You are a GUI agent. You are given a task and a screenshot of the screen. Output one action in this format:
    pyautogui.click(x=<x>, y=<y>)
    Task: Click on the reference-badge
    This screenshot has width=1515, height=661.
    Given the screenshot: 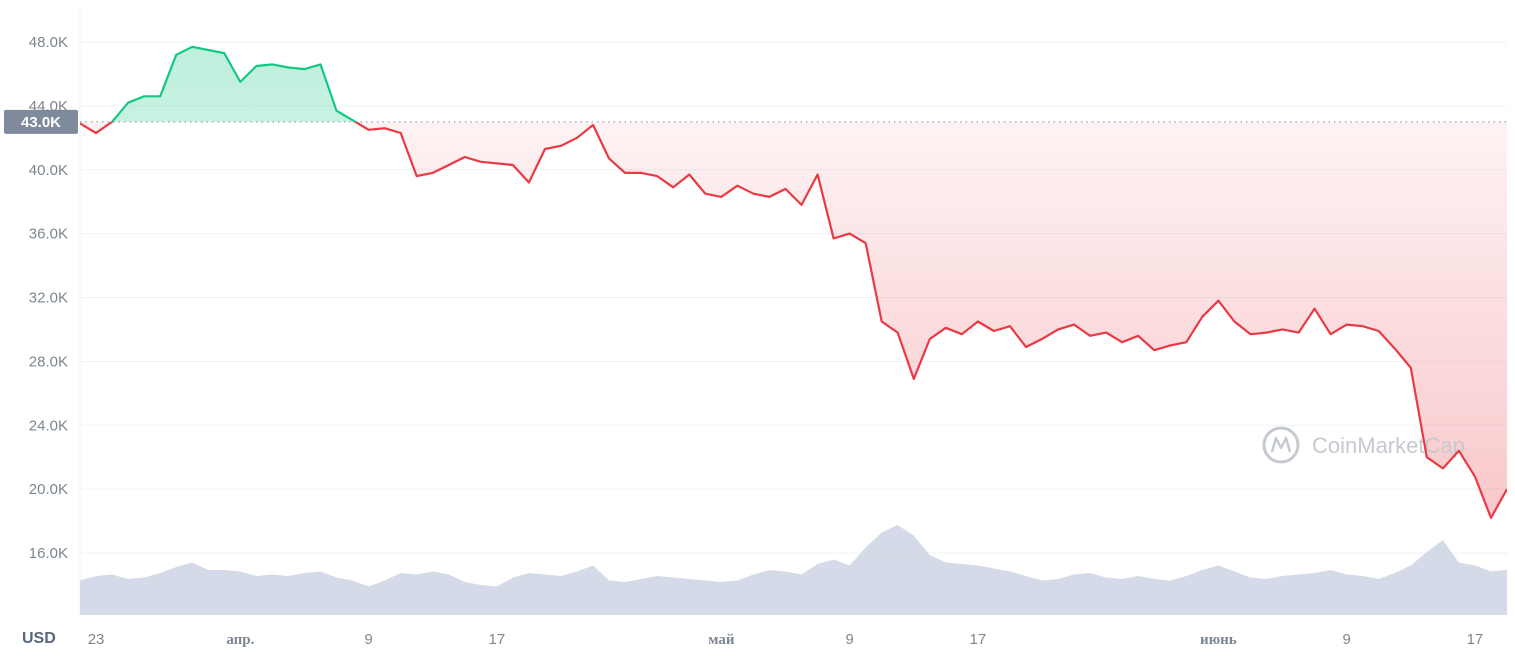 What is the action you would take?
    pyautogui.click(x=41, y=121)
    